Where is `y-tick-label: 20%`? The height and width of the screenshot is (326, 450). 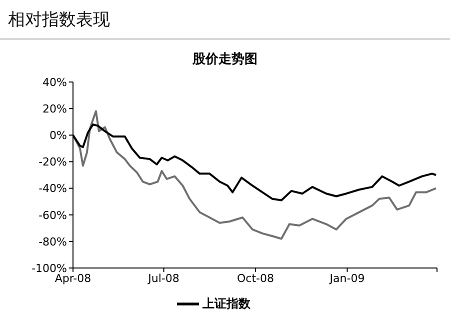 y-tick-label: 20% is located at coordinates (54, 109).